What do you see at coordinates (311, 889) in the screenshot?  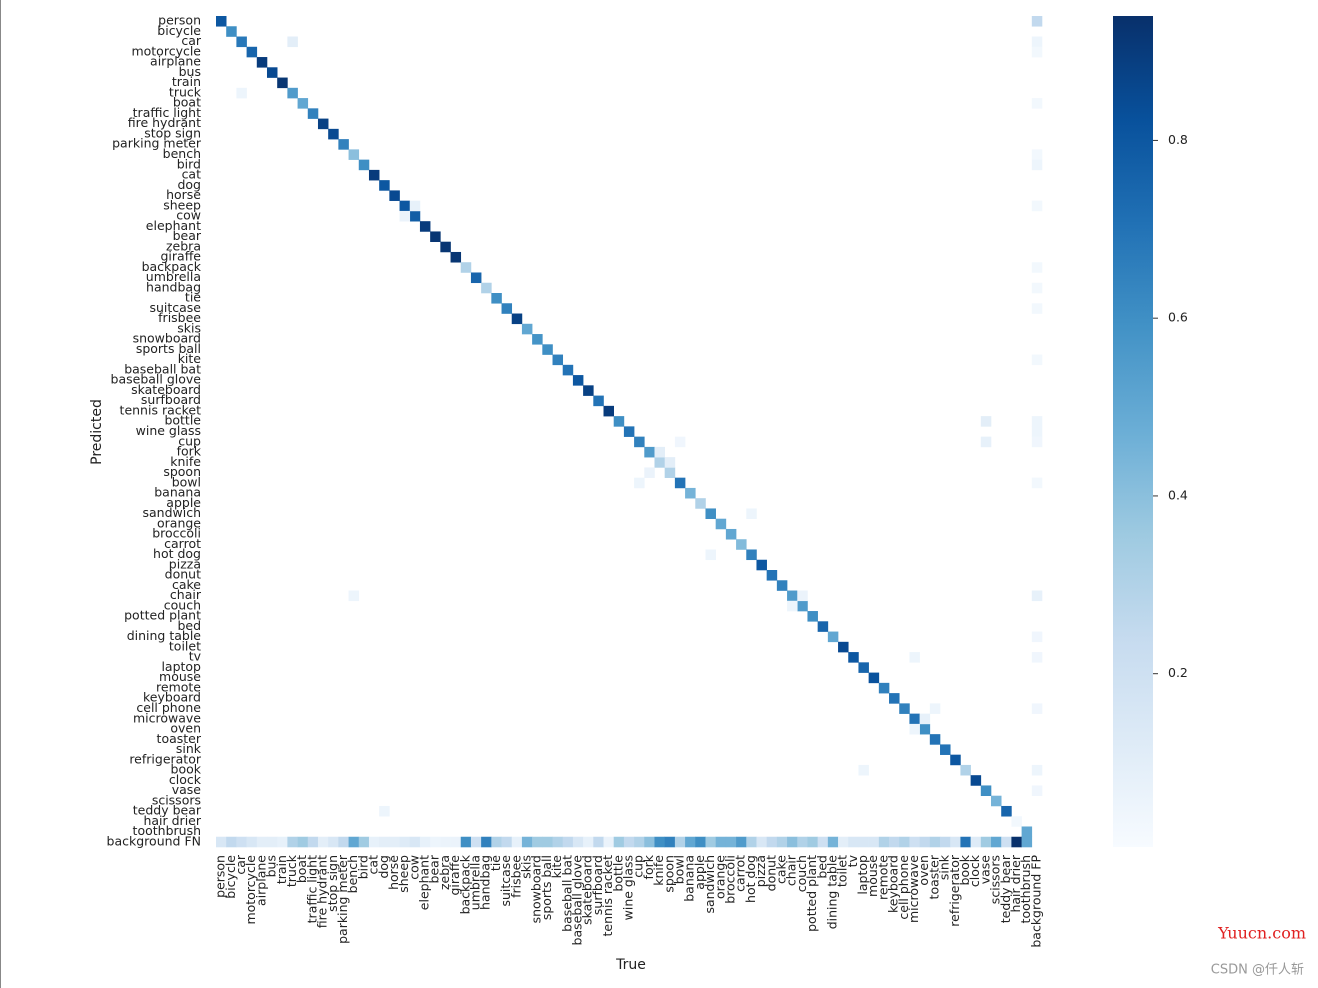 I see `x-tick-label: traffic light` at bounding box center [311, 889].